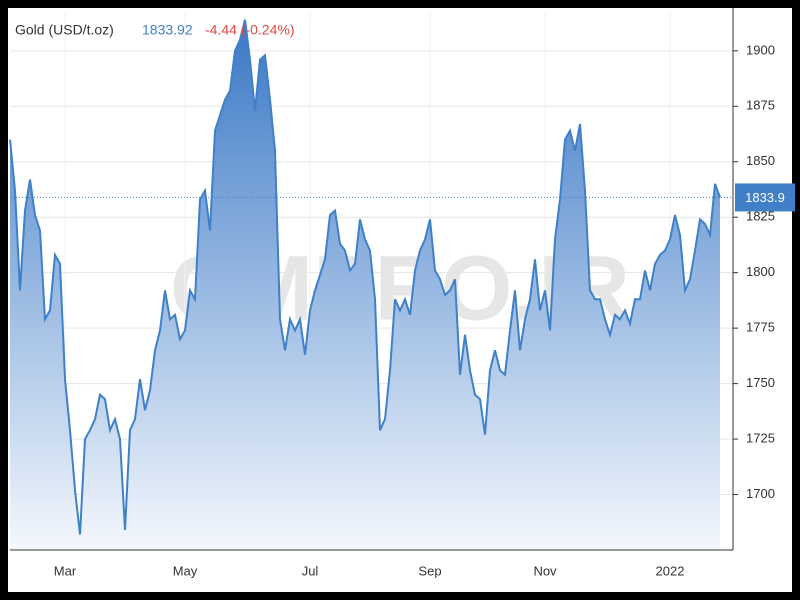 The width and height of the screenshot is (800, 600). I want to click on x-tick-label: Nov, so click(545, 570).